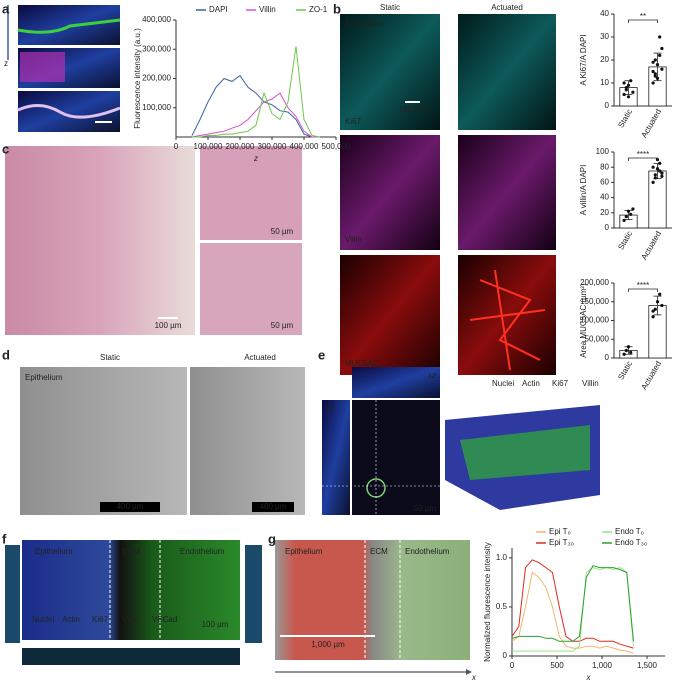 The width and height of the screenshot is (685, 682). What do you see at coordinates (474, 677) in the screenshot?
I see `label: x` at bounding box center [474, 677].